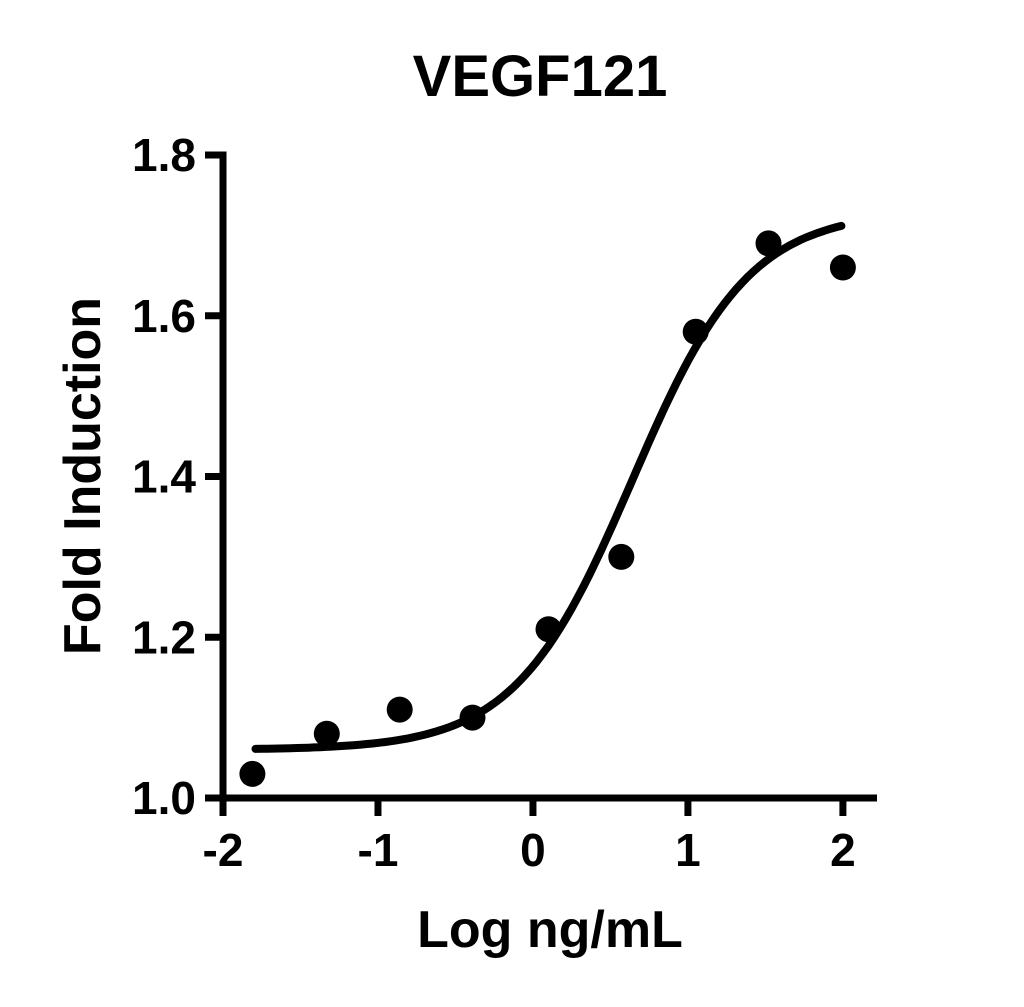 The height and width of the screenshot is (1007, 1024). What do you see at coordinates (843, 850) in the screenshot?
I see `x-tick-label: 2` at bounding box center [843, 850].